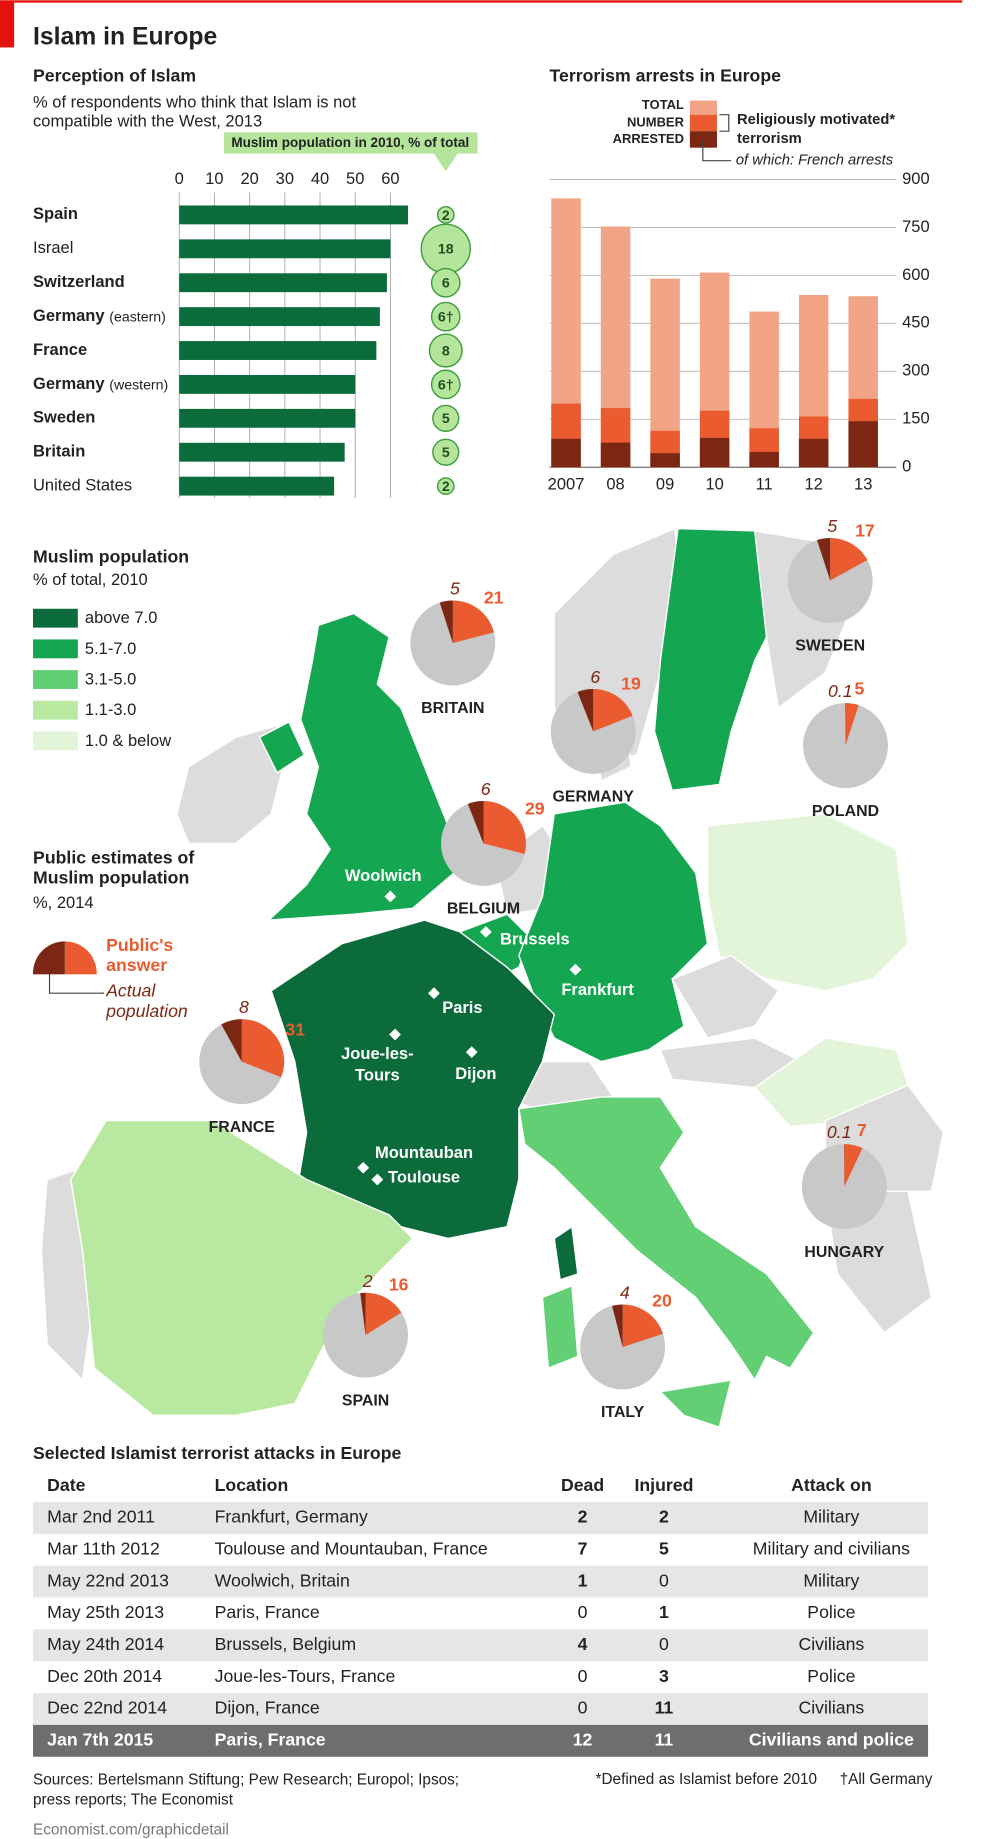  Describe the element at coordinates (121, 618) in the screenshot. I see `legend-label: above 7.0` at that location.